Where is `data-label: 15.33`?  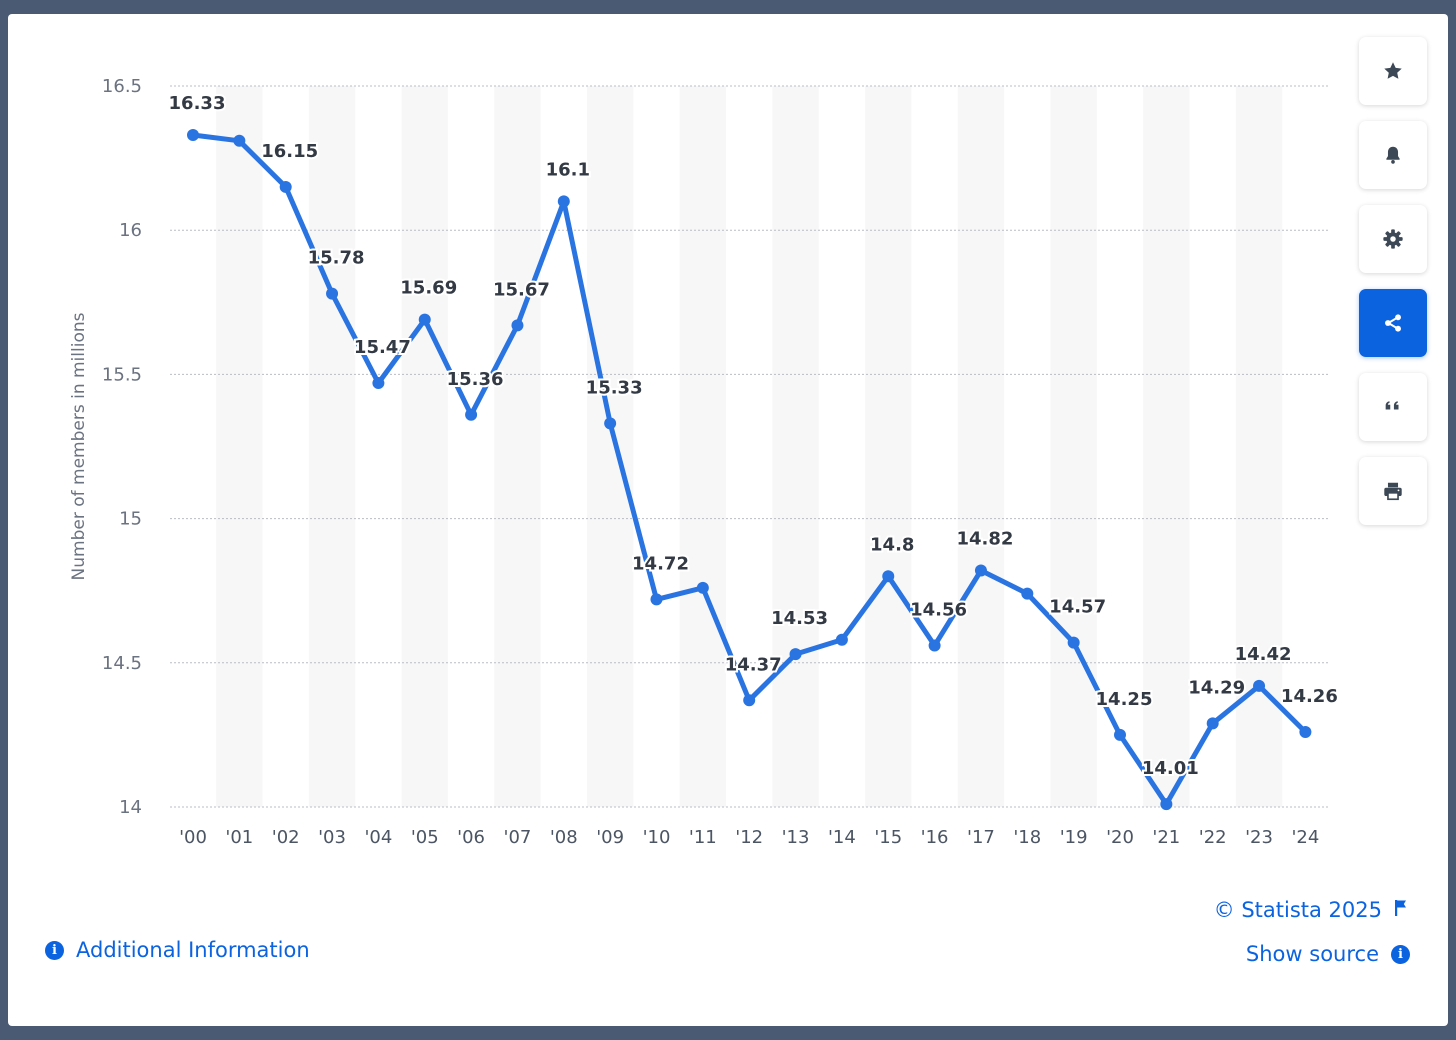
data-label: 15.33 is located at coordinates (614, 387).